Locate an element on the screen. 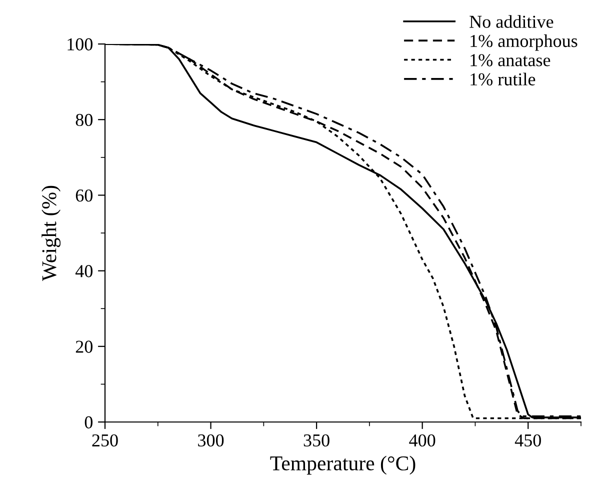 The width and height of the screenshot is (591, 491). x-tick-label: 300 is located at coordinates (211, 440).